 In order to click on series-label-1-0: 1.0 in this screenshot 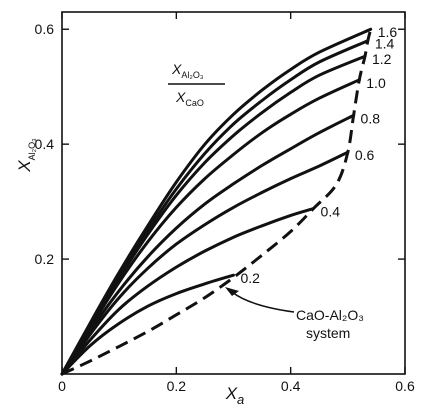, I will do `click(376, 83)`.